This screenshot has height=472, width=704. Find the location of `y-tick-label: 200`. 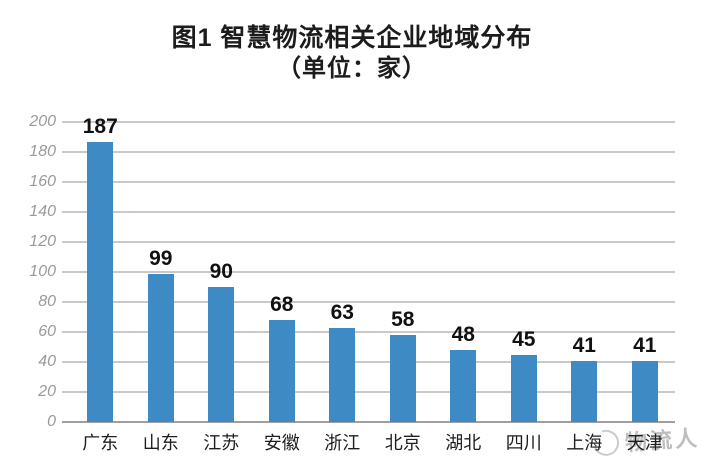

y-tick-label: 200 is located at coordinates (42, 121).